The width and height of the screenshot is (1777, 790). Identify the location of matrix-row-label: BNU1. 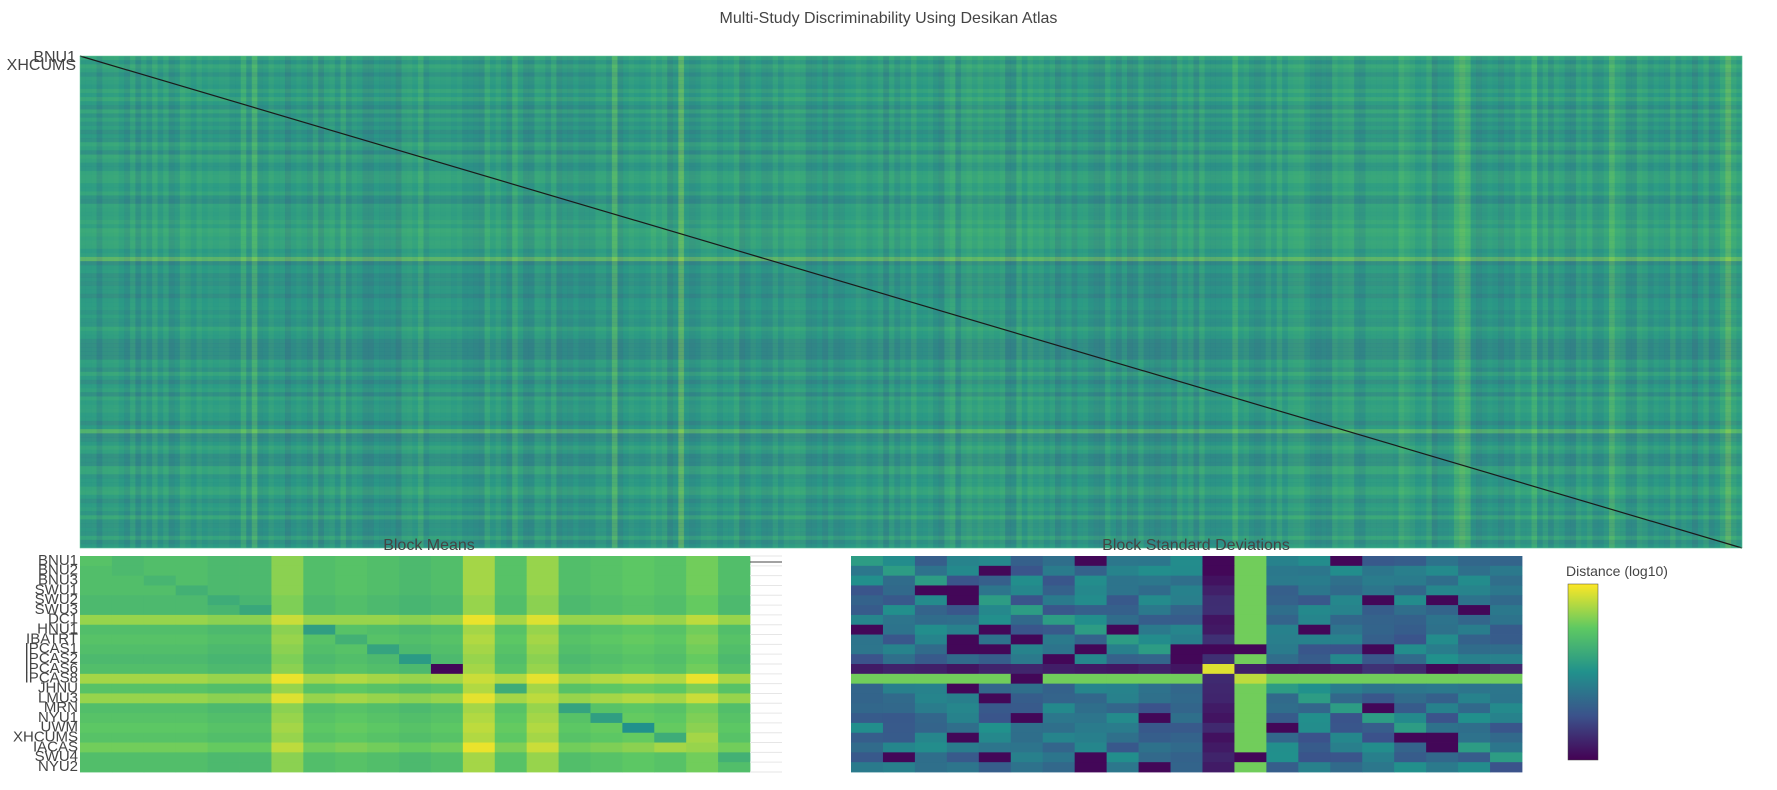
(54, 57).